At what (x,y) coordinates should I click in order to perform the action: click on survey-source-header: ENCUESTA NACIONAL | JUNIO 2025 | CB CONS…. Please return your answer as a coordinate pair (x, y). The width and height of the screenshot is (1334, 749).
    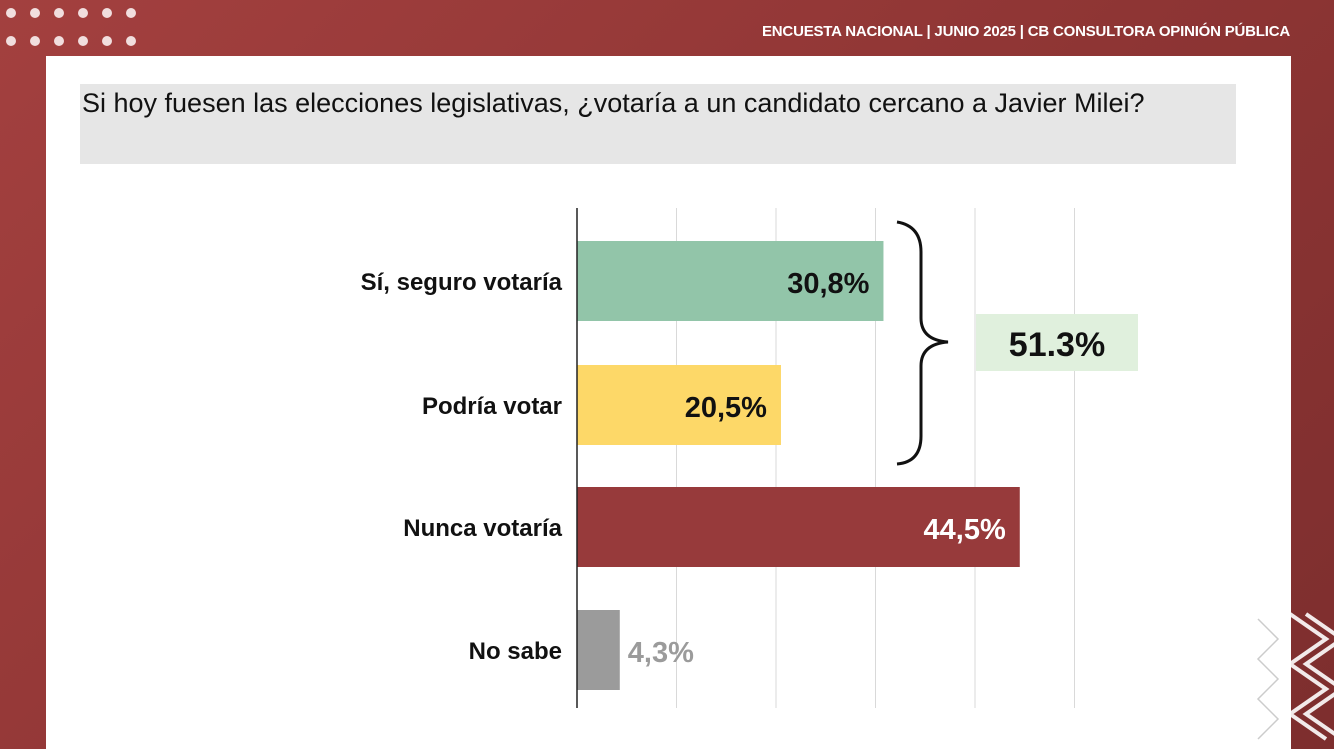
    Looking at the image, I should click on (1026, 31).